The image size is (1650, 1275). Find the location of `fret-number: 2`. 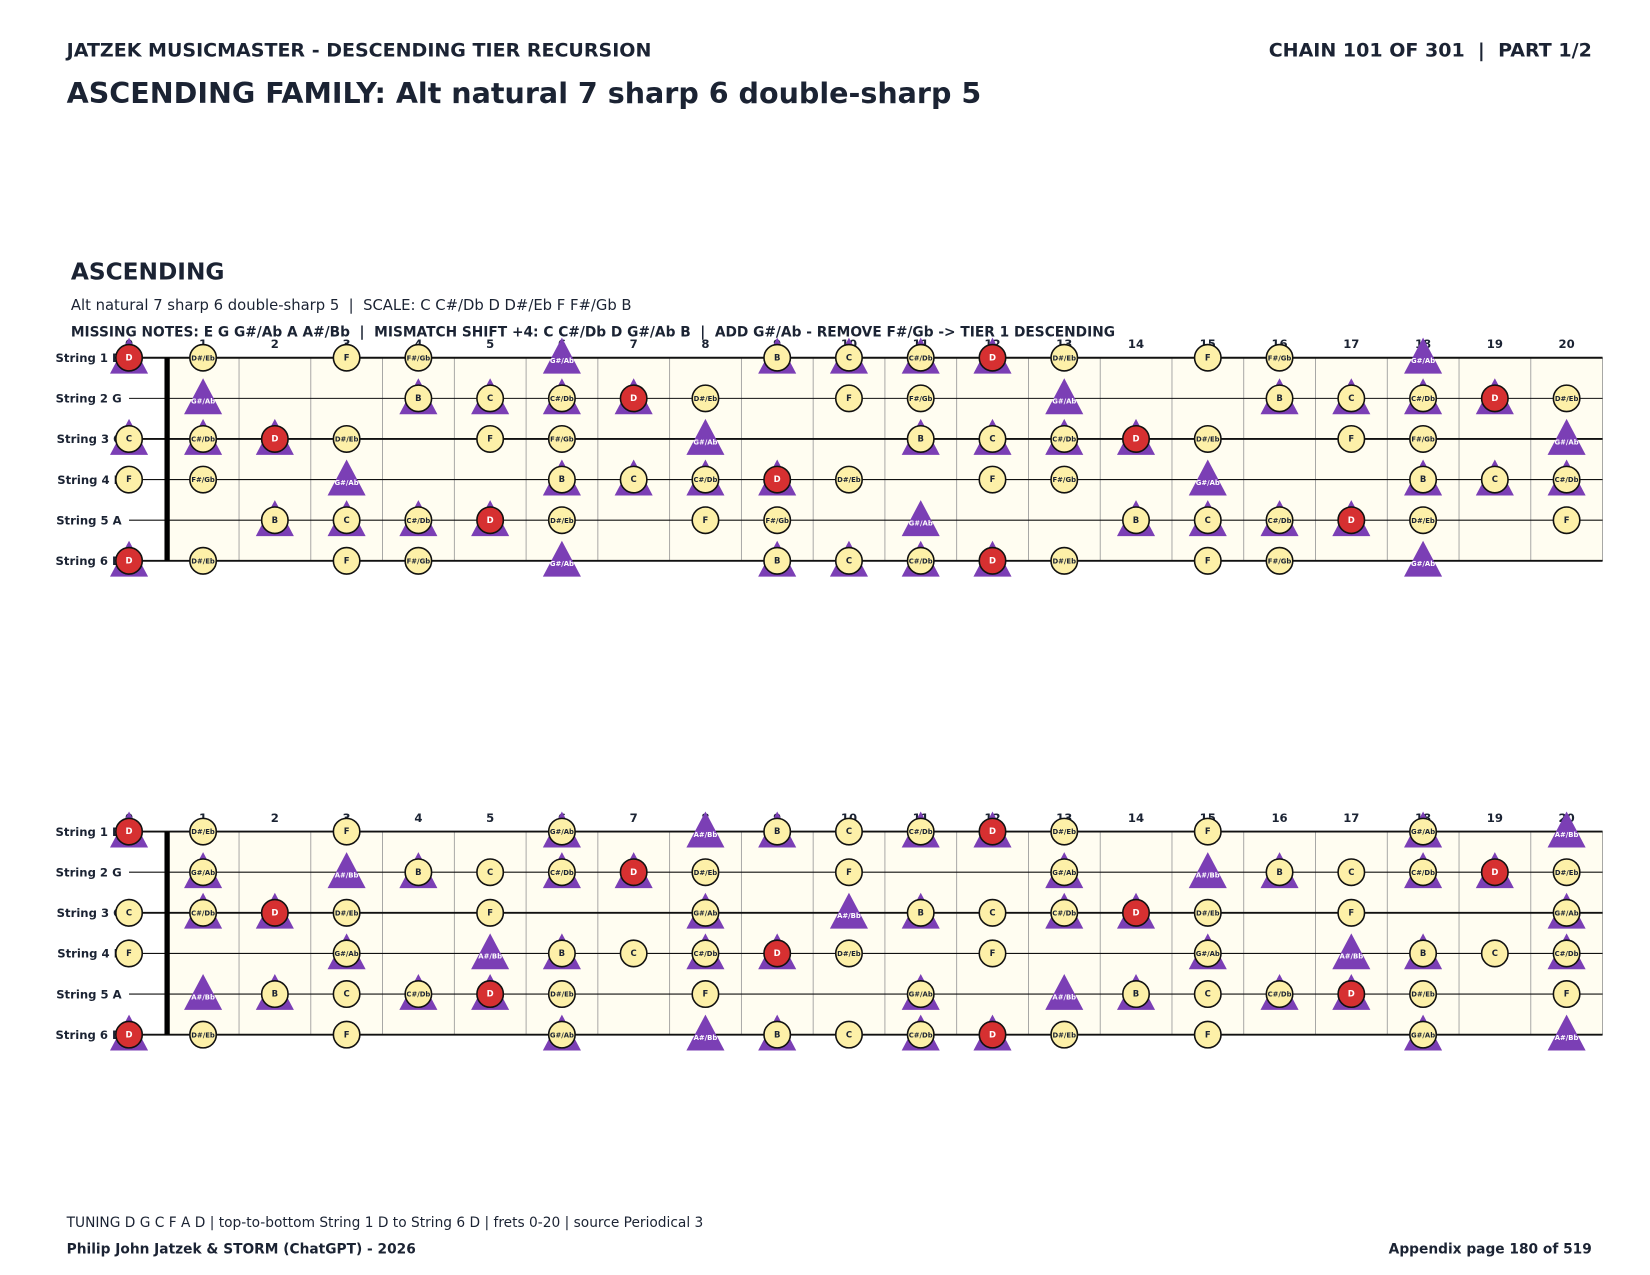

fret-number: 2 is located at coordinates (275, 344).